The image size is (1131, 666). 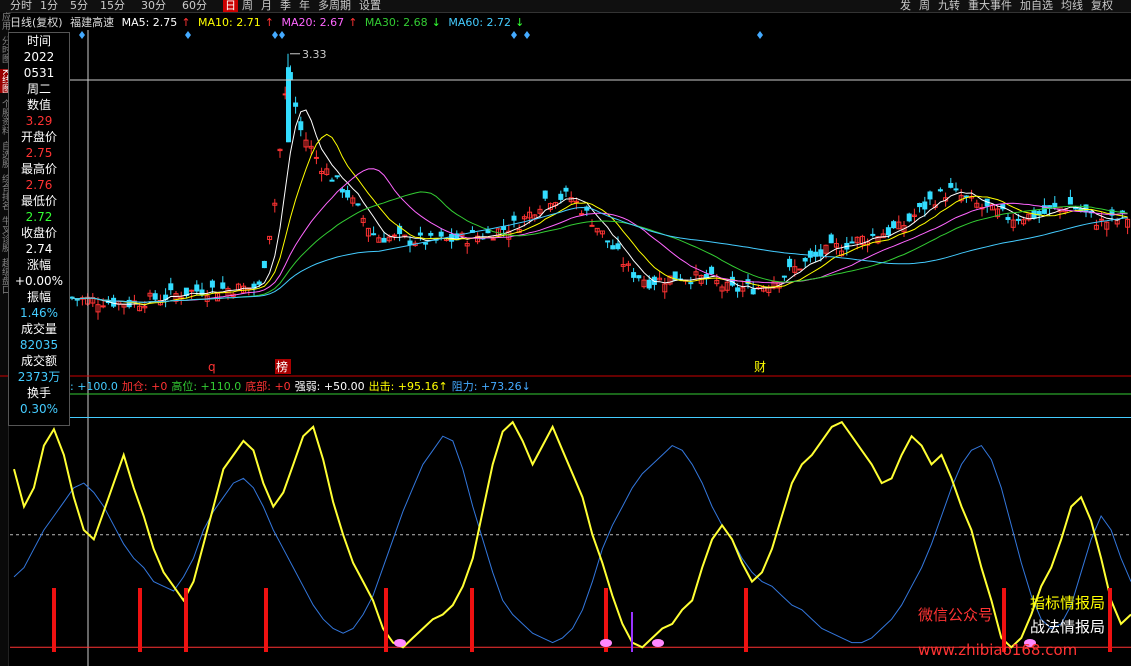 What do you see at coordinates (247, 6) in the screenshot?
I see `period-tab: 周` at bounding box center [247, 6].